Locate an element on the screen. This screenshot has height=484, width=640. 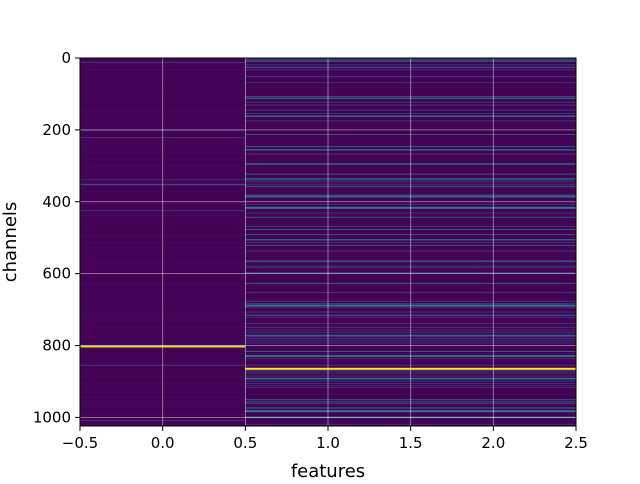
y-tick-label: 400 is located at coordinates (56, 202).